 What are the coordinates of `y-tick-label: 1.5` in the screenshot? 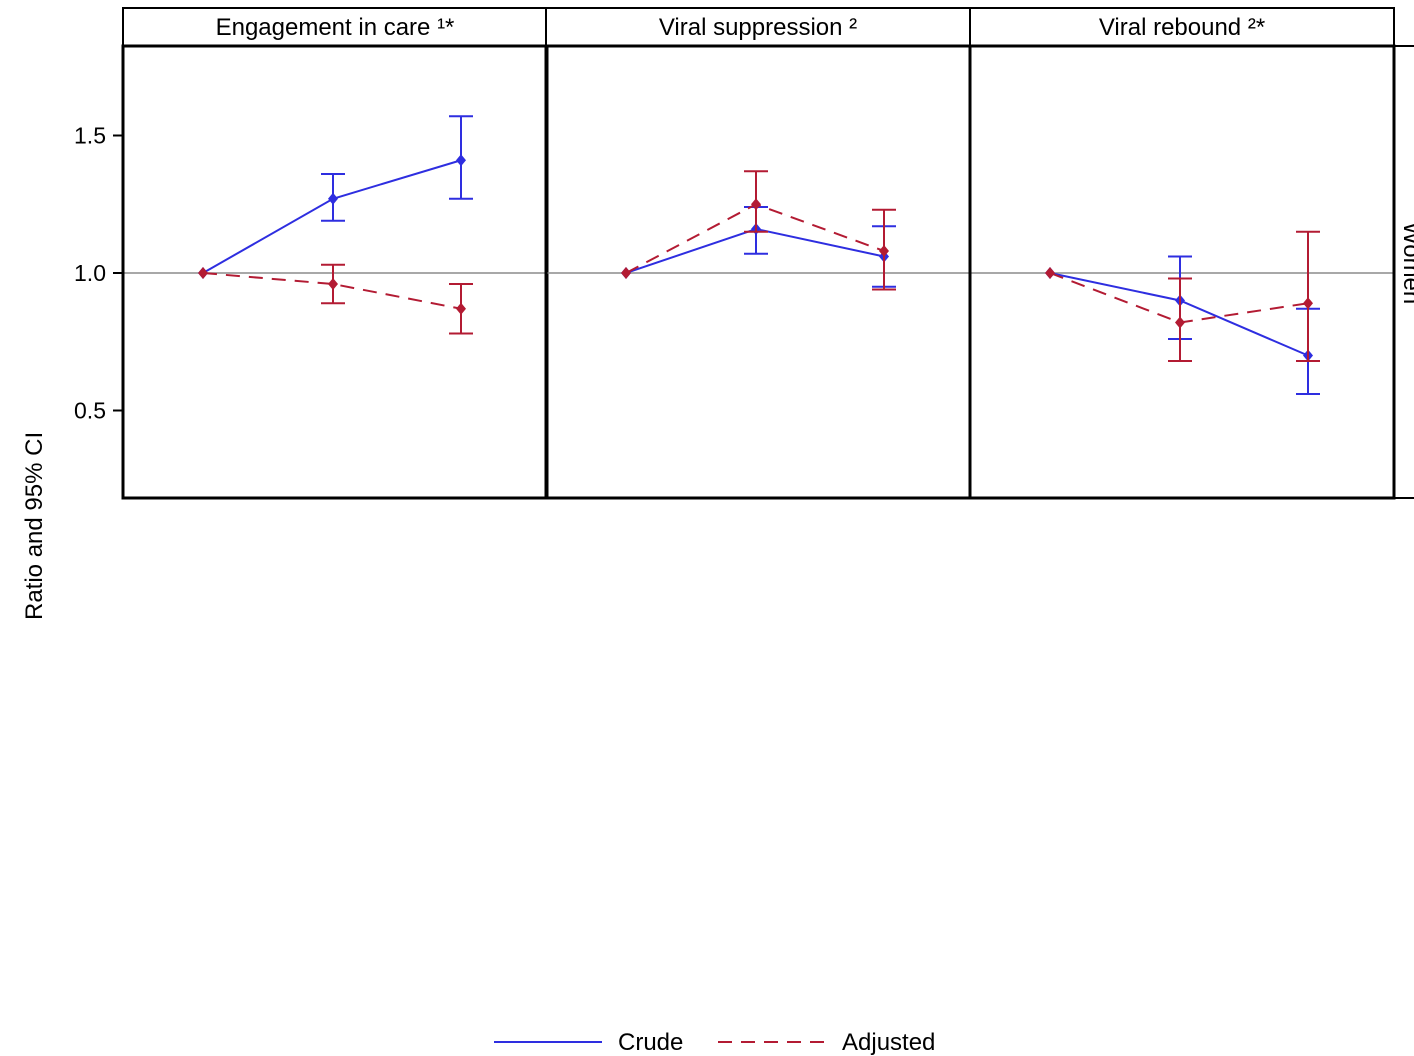 It's located at (90, 136).